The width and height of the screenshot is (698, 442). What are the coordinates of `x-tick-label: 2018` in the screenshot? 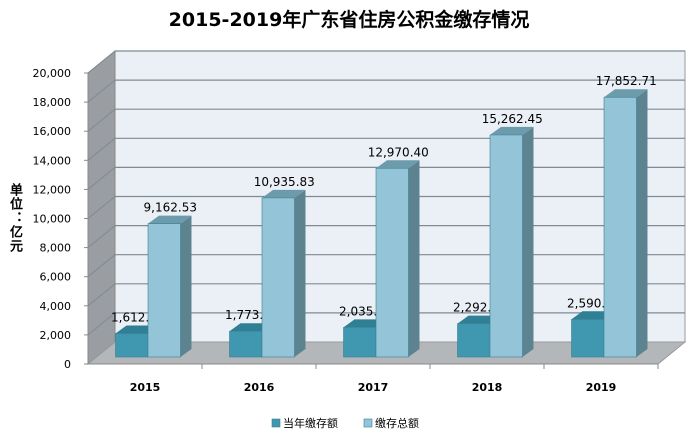 It's located at (487, 387).